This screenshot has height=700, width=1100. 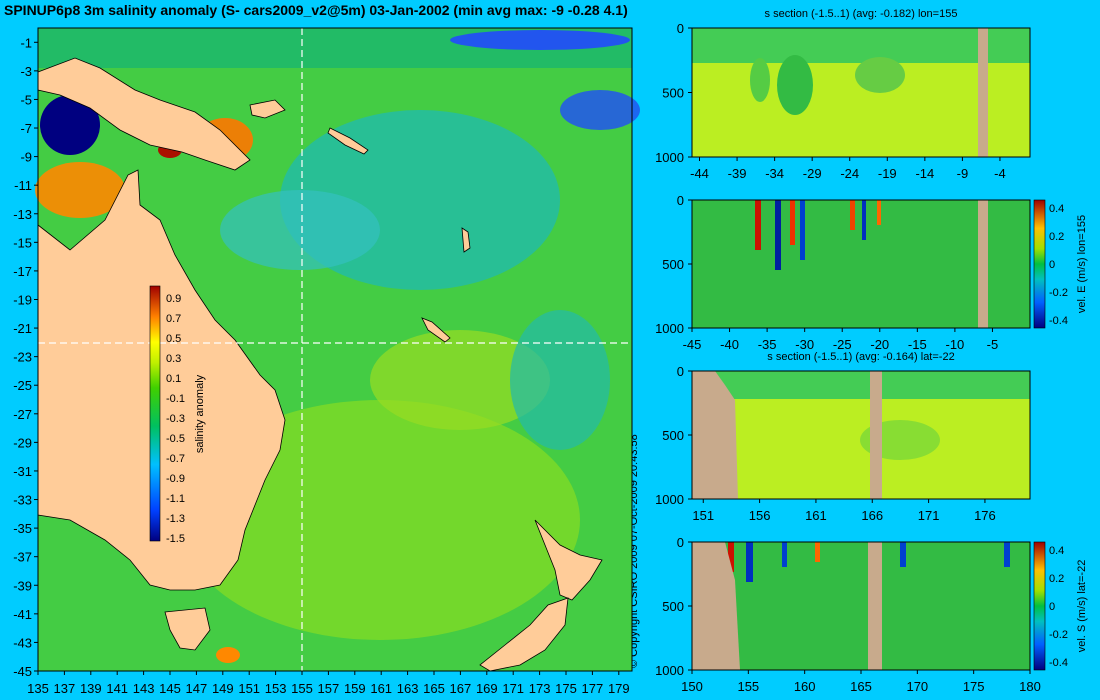 I want to click on map-colorbar-tick-label: 0.7, so click(x=173, y=319).